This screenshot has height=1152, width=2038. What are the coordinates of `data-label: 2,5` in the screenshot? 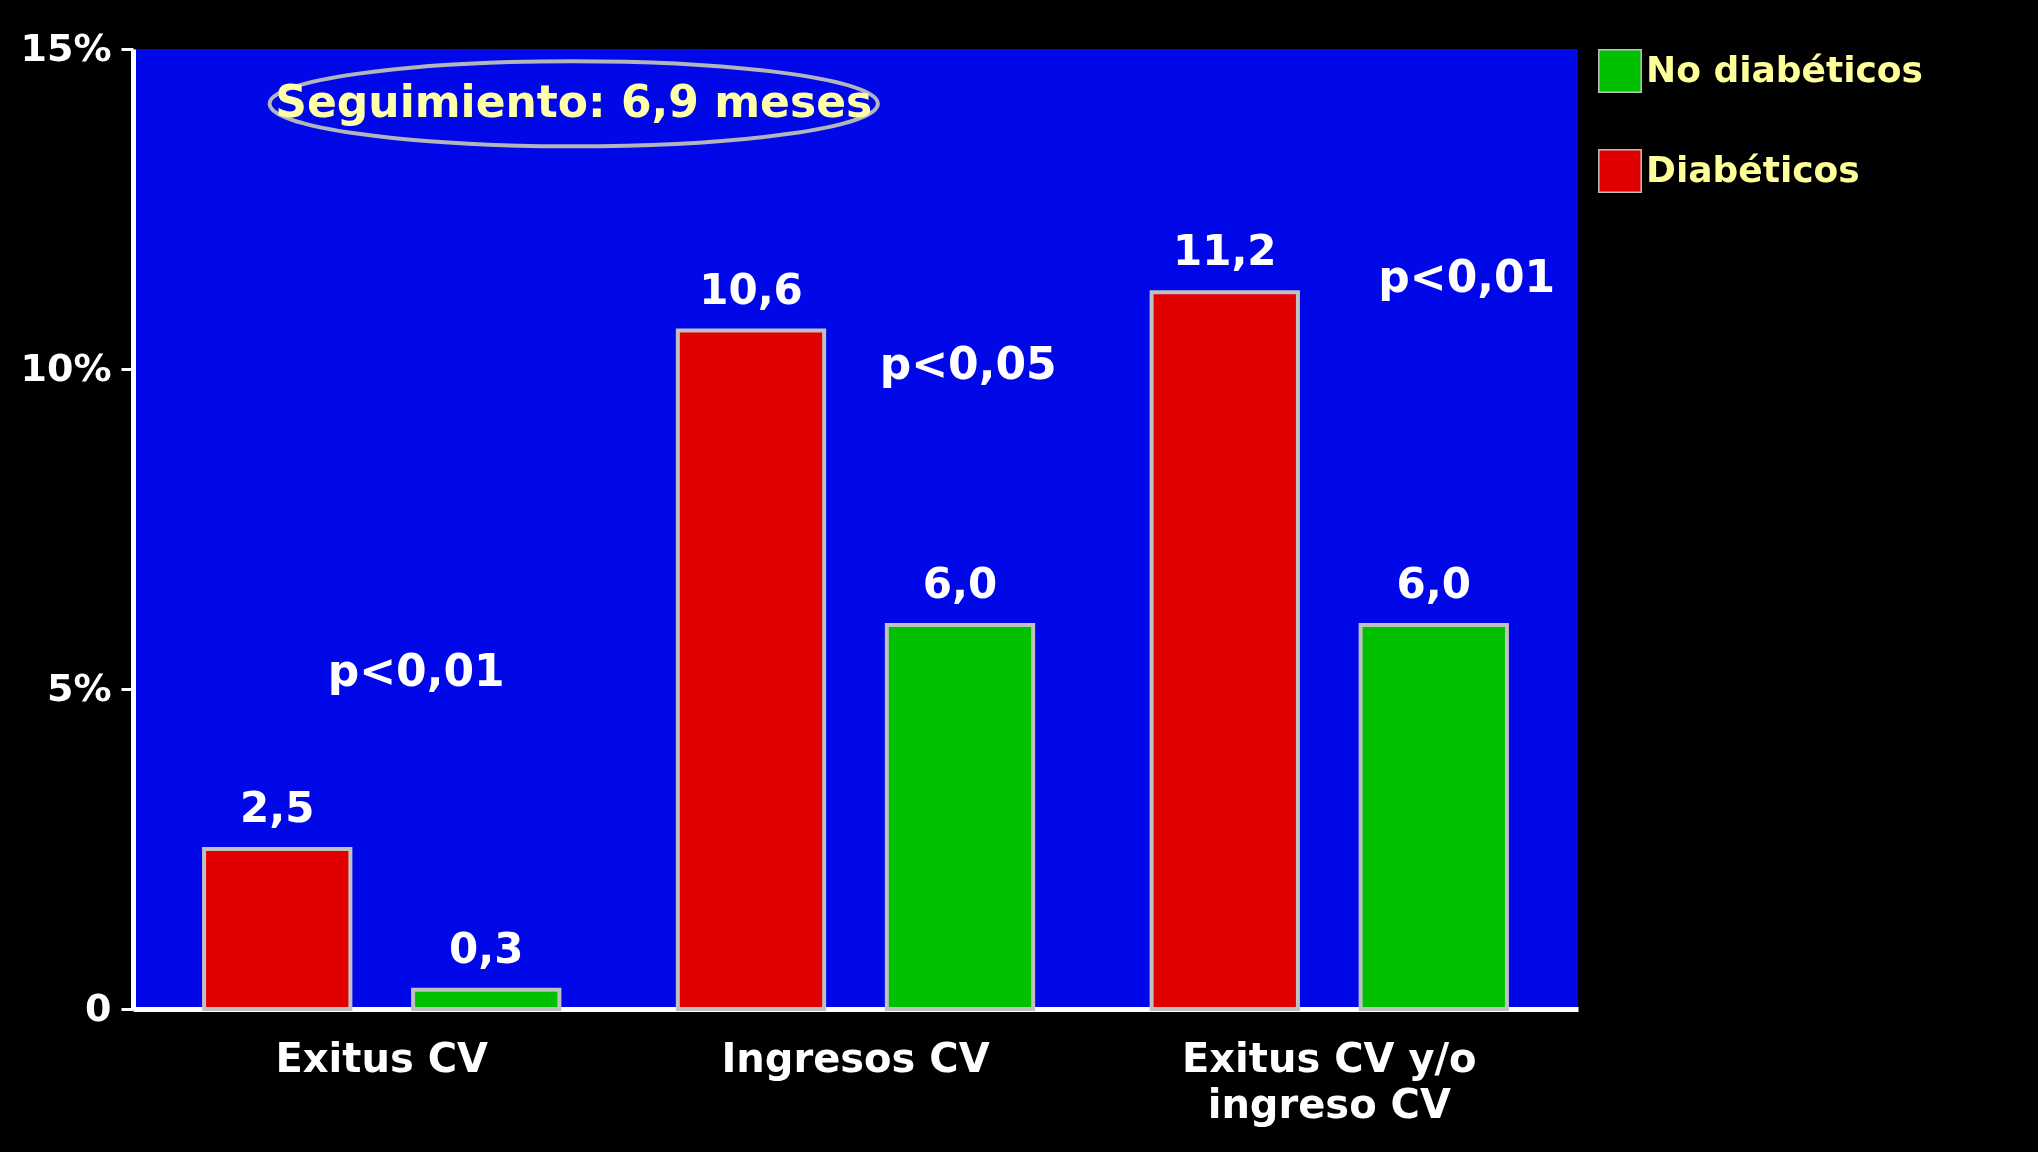 It's located at (277, 807).